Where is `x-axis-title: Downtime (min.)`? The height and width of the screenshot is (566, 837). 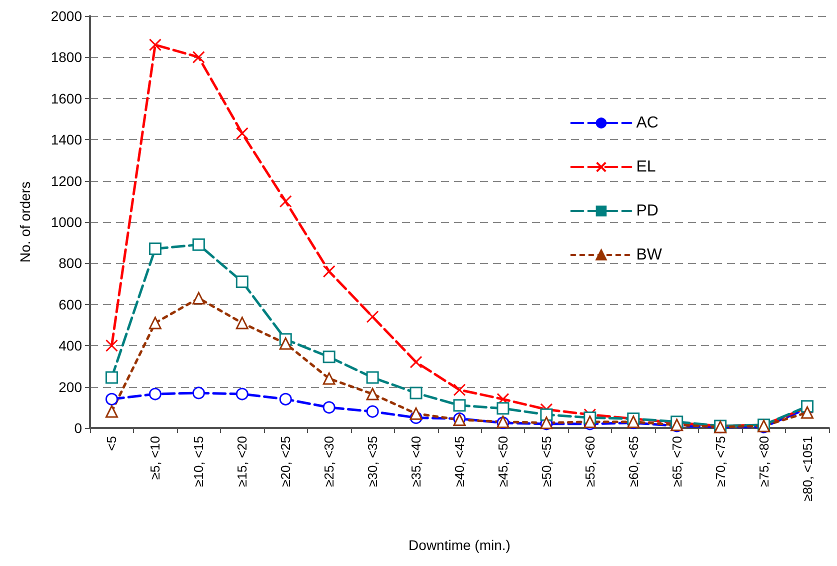 x-axis-title: Downtime (min.) is located at coordinates (459, 545).